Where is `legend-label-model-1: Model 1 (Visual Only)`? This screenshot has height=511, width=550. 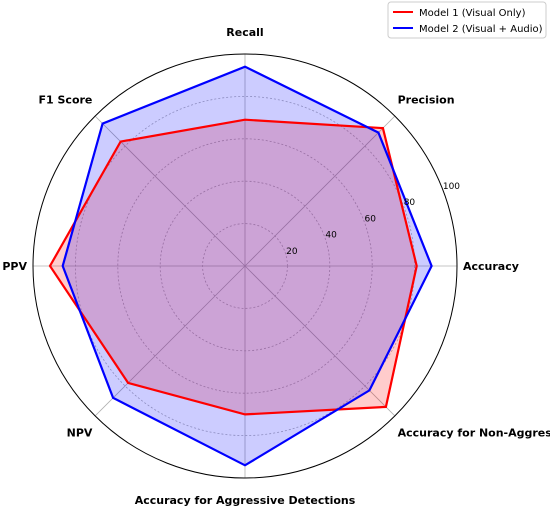 legend-label-model-1: Model 1 (Visual Only) is located at coordinates (472, 13).